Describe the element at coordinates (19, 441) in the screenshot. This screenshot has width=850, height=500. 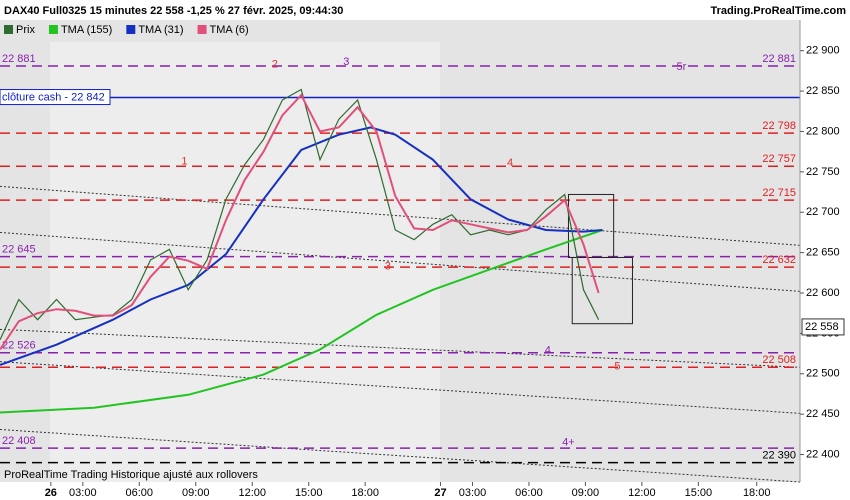
I see `level-left-label: 22 408` at that location.